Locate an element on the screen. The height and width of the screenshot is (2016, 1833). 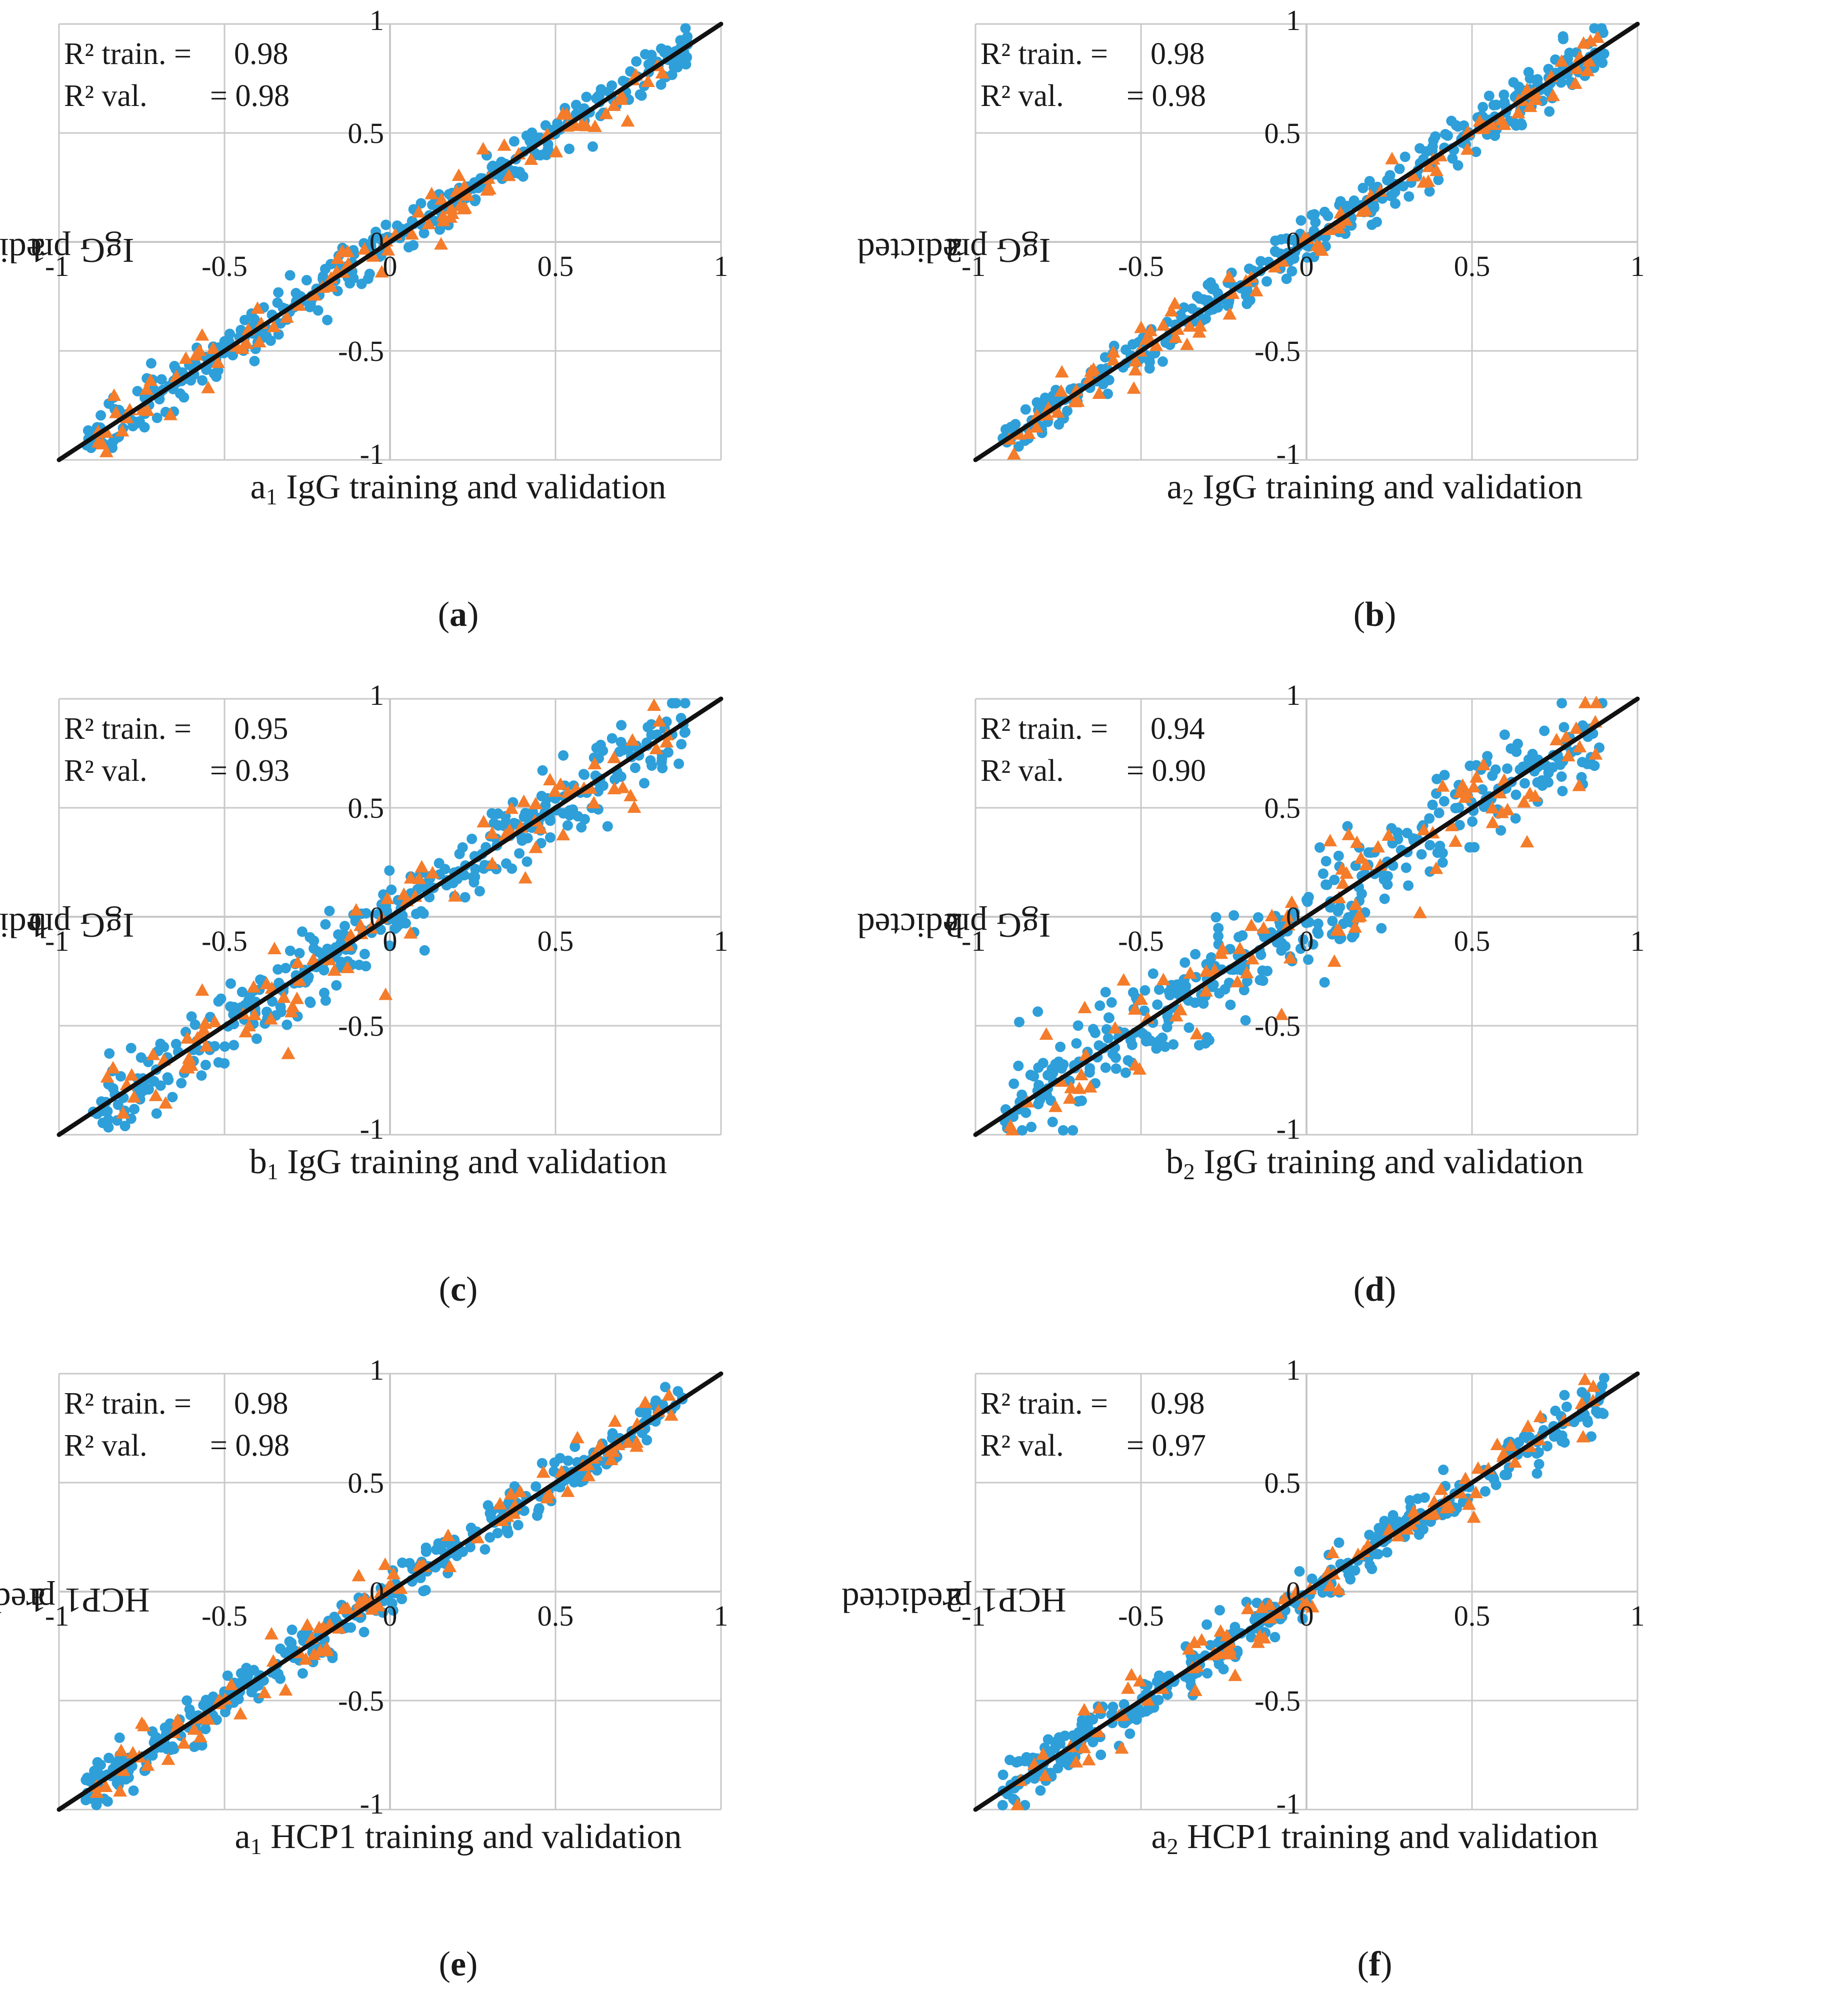
y-tick-label: 1 is located at coordinates (377, 1370).